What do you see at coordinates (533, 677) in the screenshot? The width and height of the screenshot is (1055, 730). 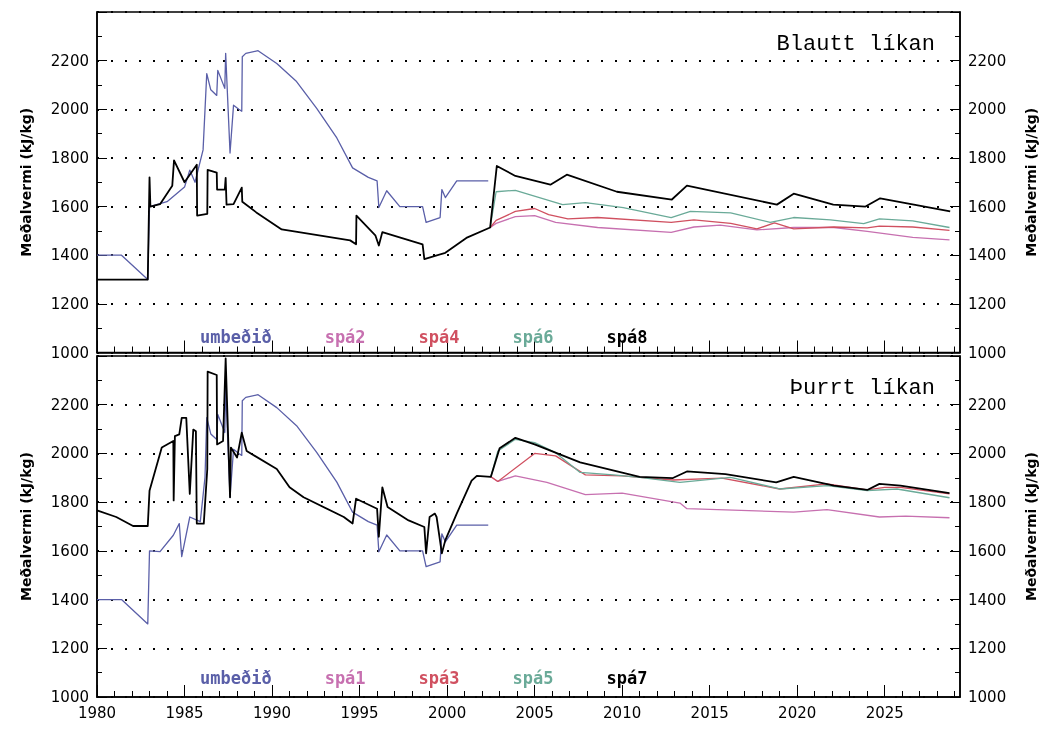 I see `text: spá5` at bounding box center [533, 677].